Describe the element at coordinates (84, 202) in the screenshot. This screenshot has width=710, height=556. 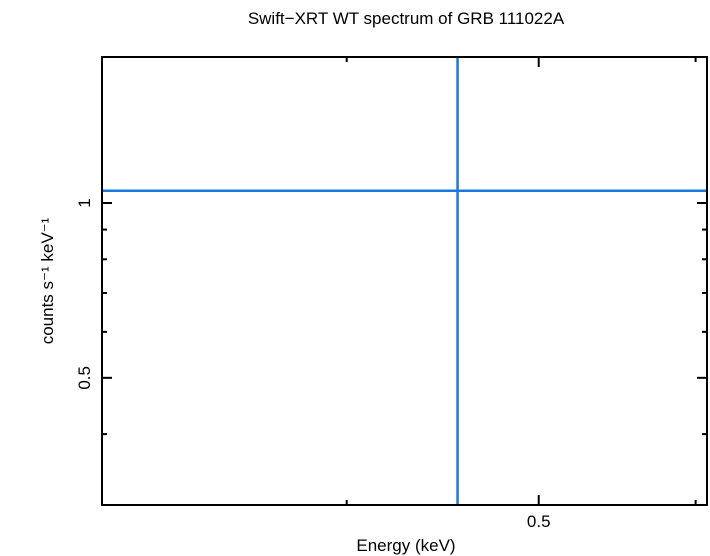
I see `y-tick-label: 1` at that location.